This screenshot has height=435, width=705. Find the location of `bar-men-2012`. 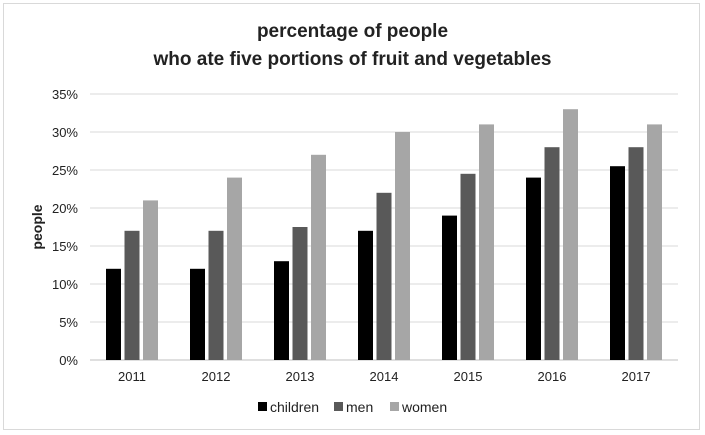

bar-men-2012 is located at coordinates (216, 295).